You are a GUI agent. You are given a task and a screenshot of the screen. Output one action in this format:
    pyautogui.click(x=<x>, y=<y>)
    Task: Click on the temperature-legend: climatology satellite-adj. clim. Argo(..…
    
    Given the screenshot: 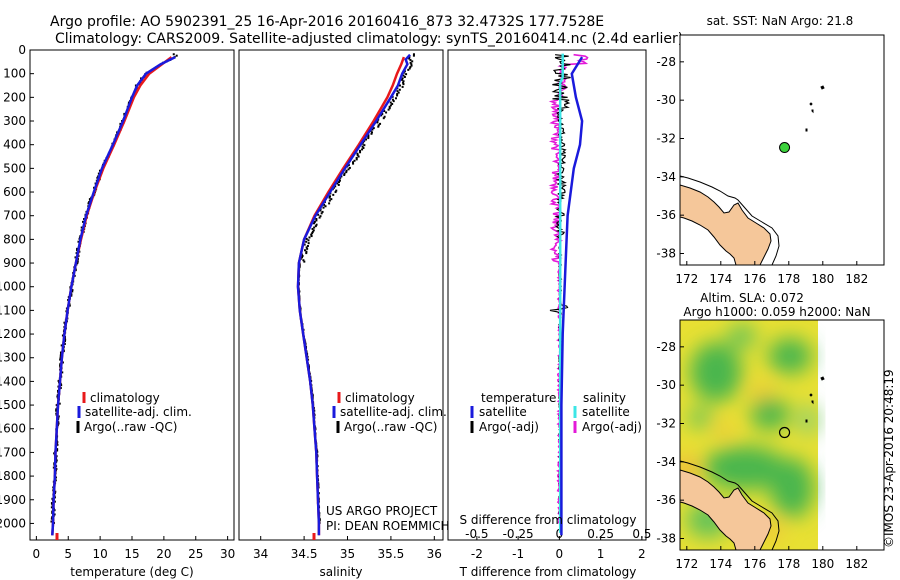 What is the action you would take?
    pyautogui.click(x=134, y=412)
    